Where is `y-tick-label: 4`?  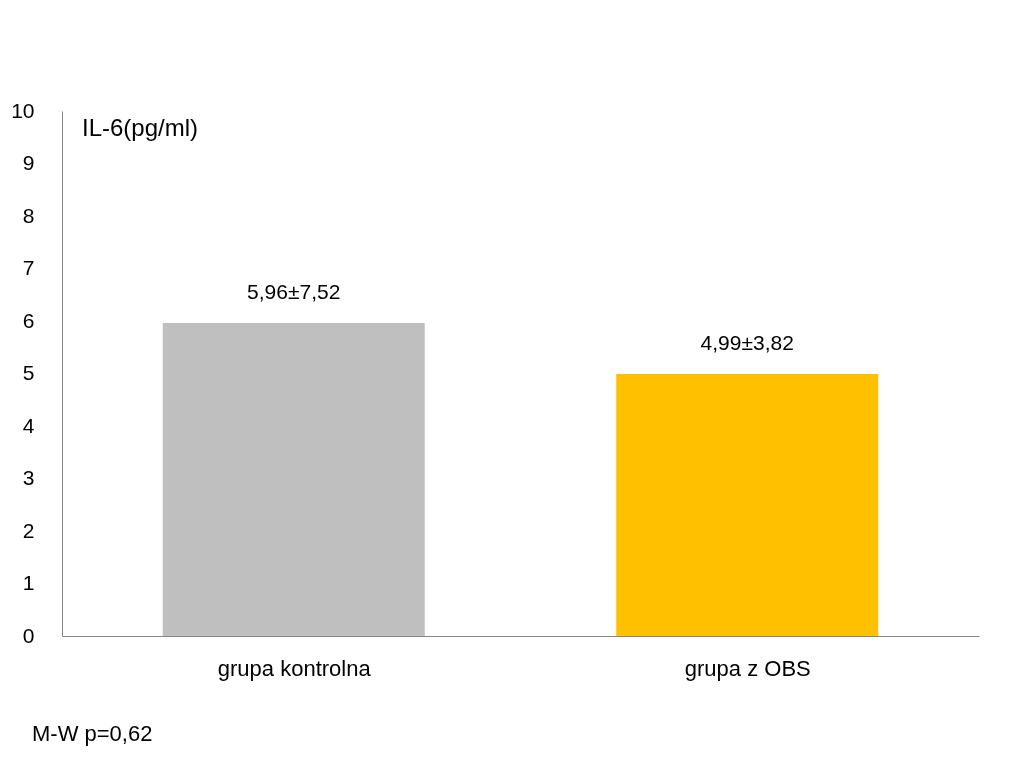 y-tick-label: 4 is located at coordinates (28, 425).